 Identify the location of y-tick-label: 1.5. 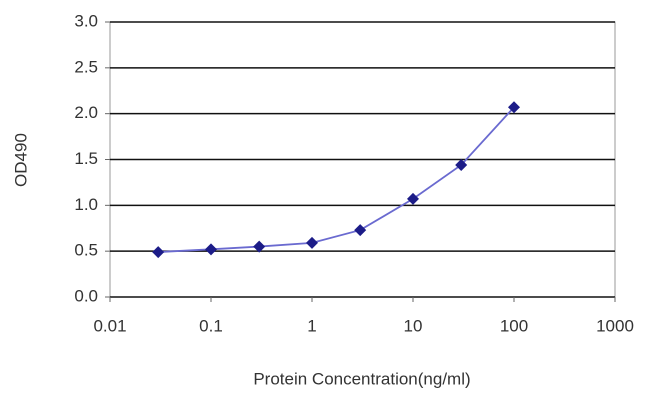
(86, 158).